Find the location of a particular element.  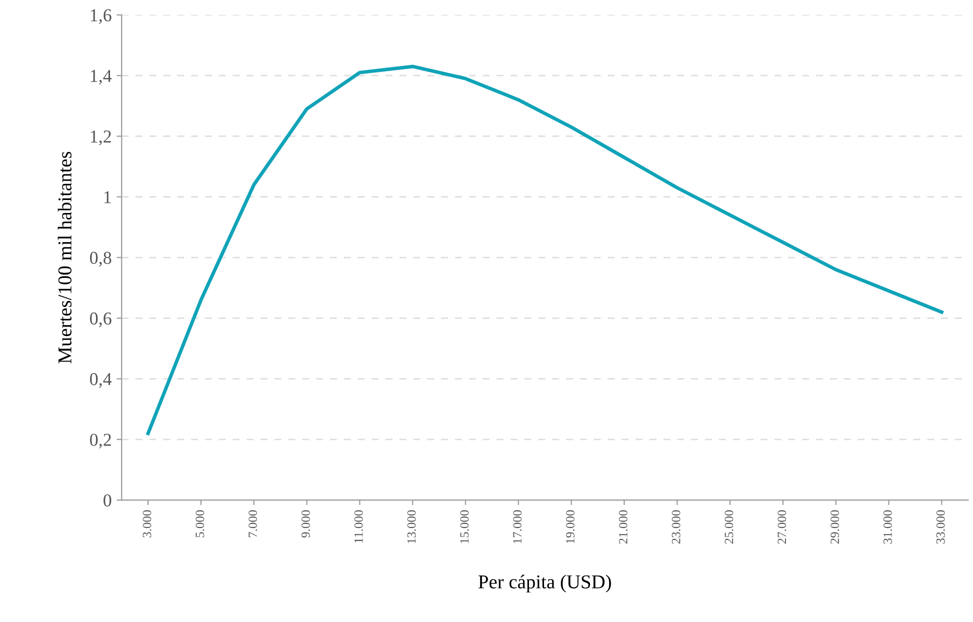

y-axis-title: Muertes/100 mil habitantes is located at coordinates (65, 258).